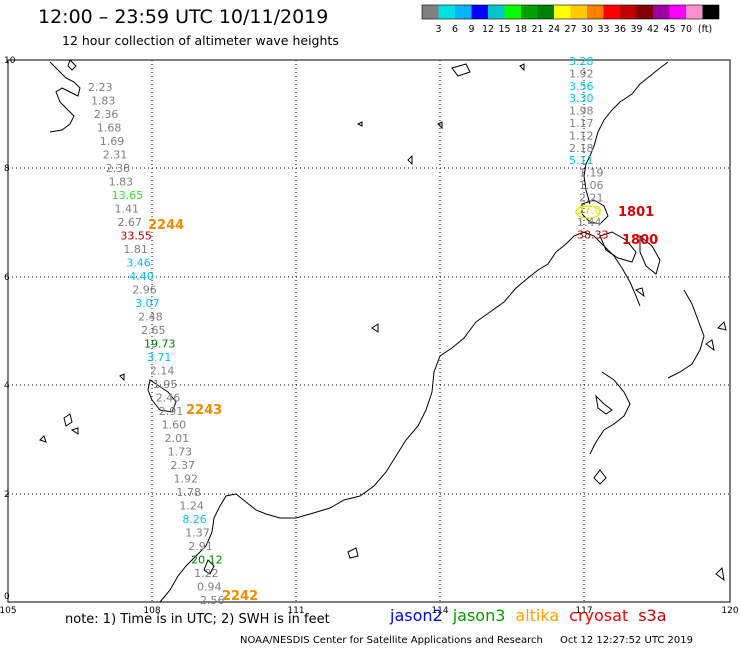 The height and width of the screenshot is (650, 740). Describe the element at coordinates (636, 212) in the screenshot. I see `overpass-time-label: 1801` at that location.